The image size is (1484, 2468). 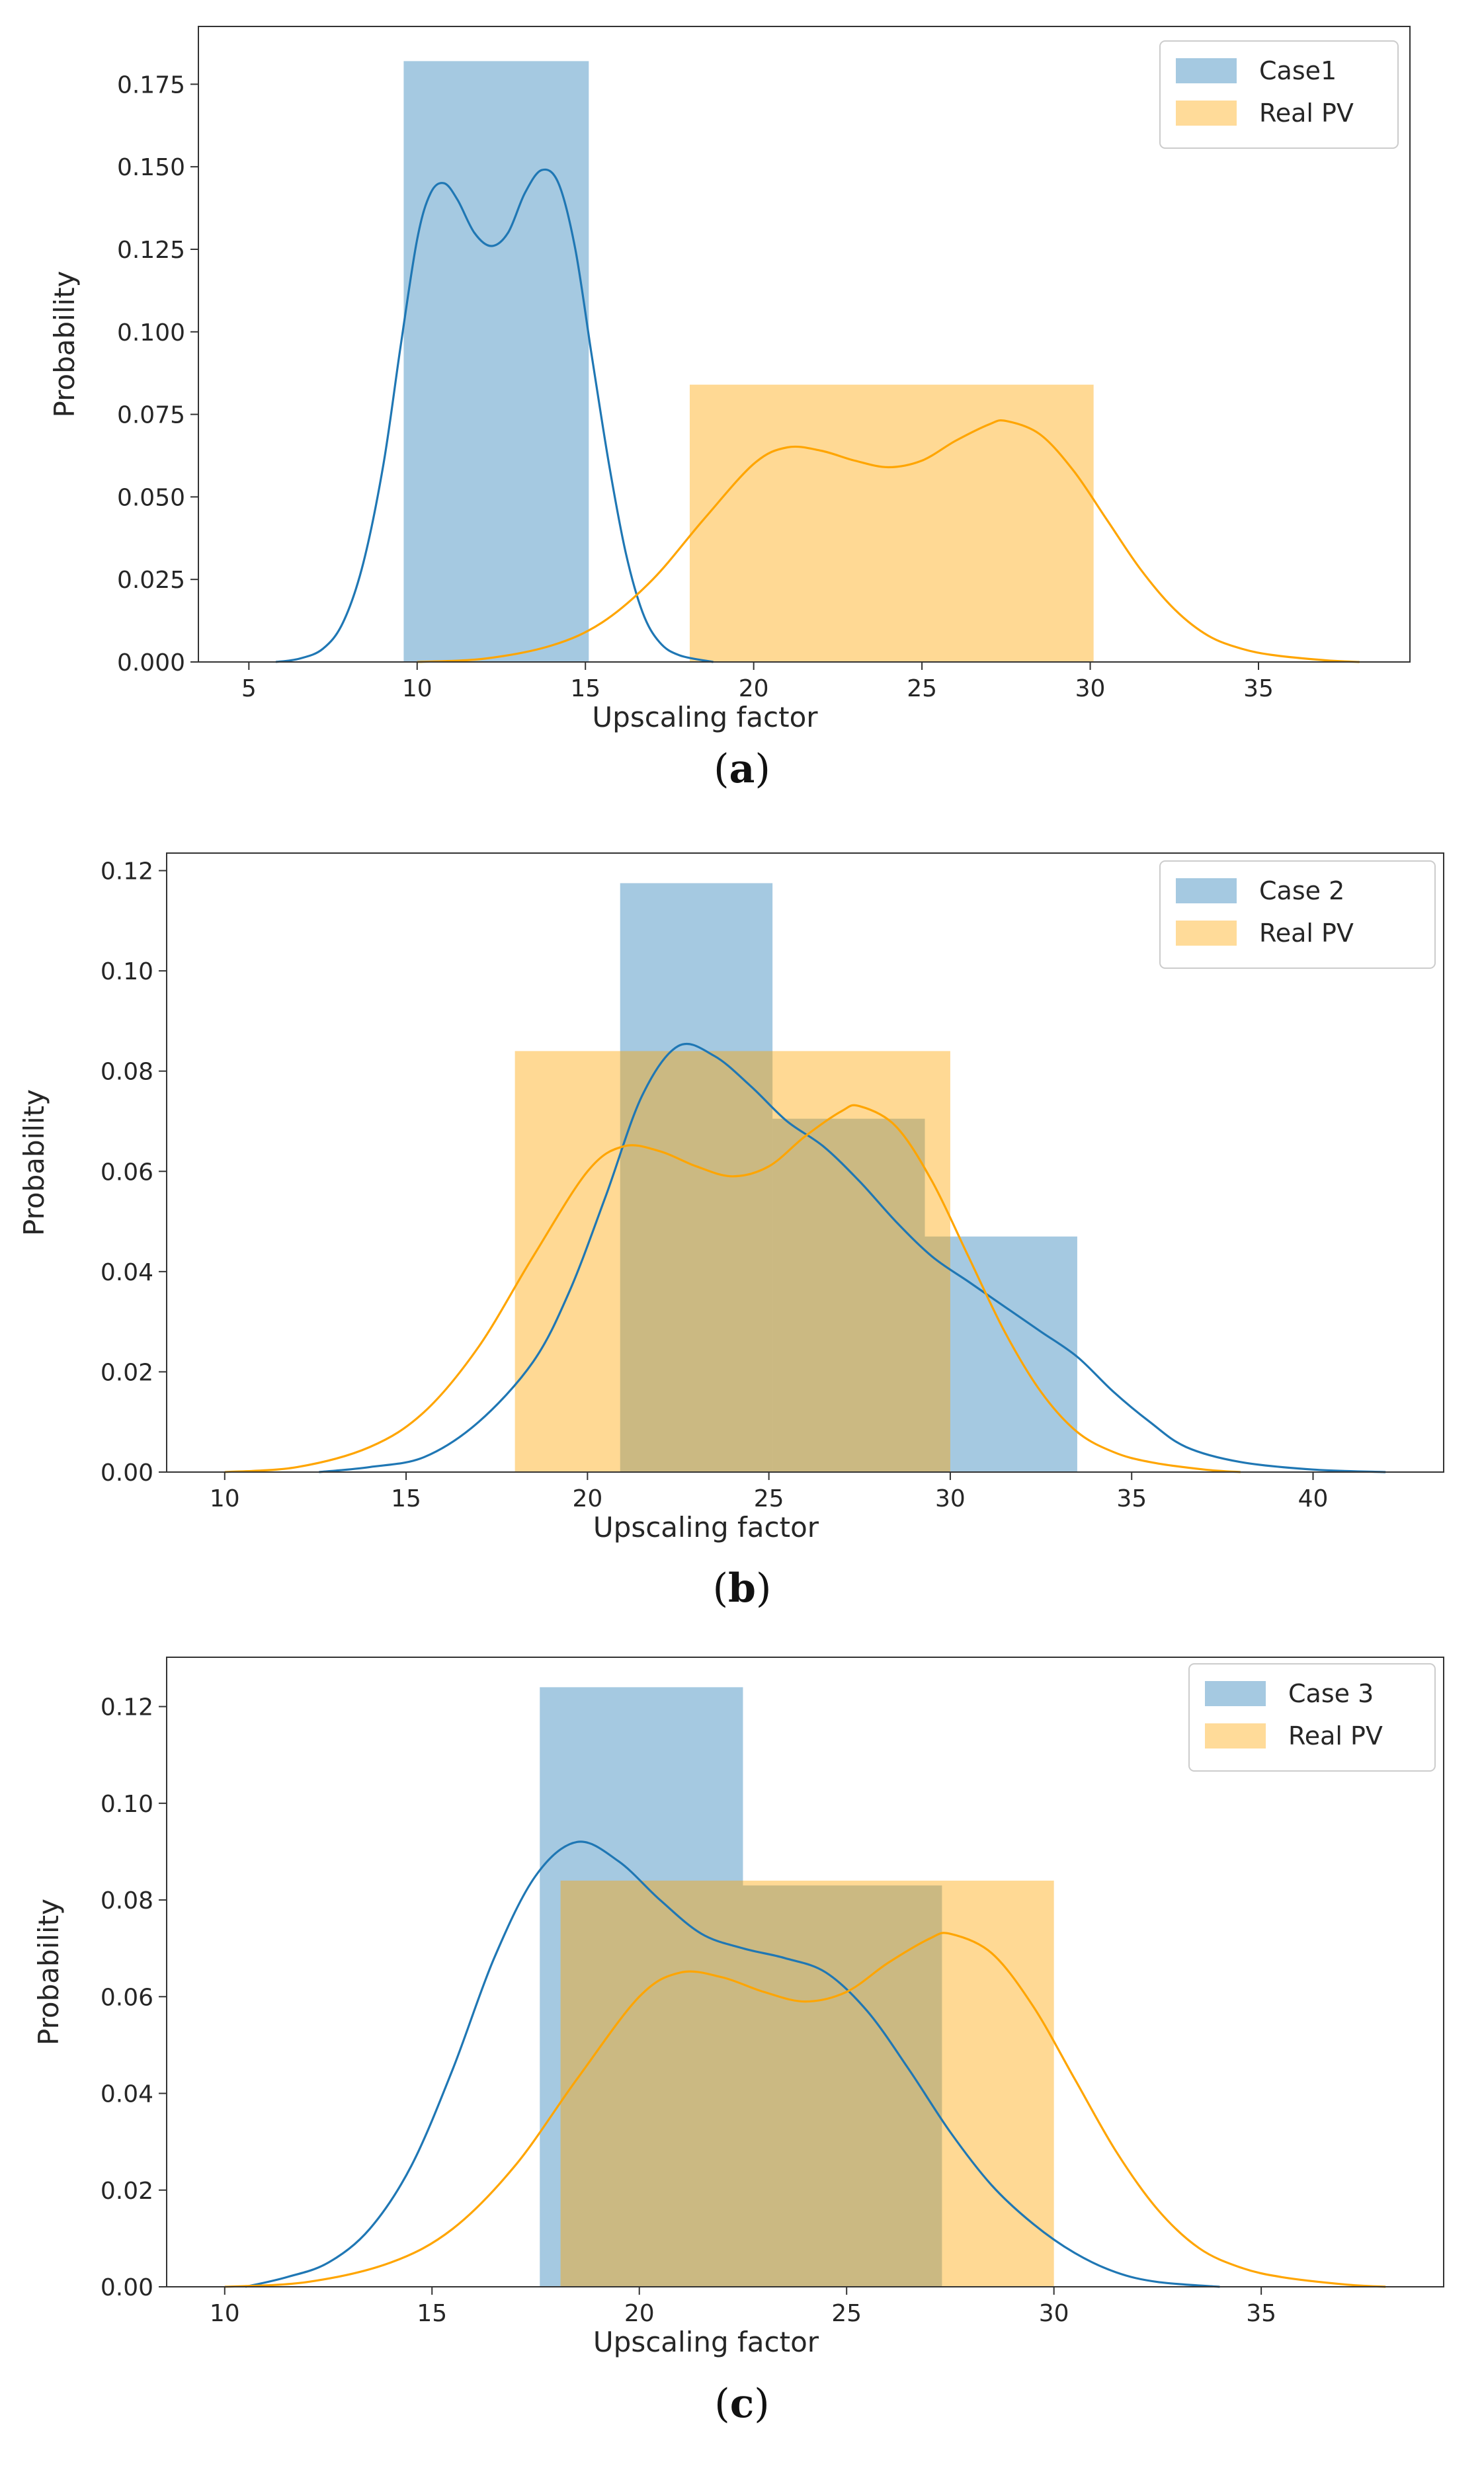 What do you see at coordinates (151, 333) in the screenshot?
I see `y-tick-label: 0.100` at bounding box center [151, 333].